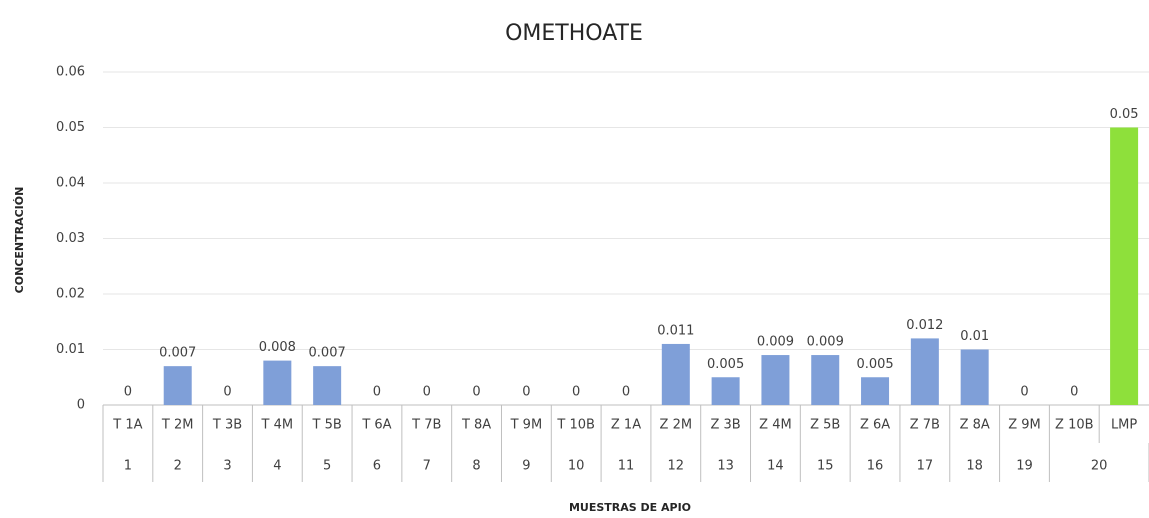 The width and height of the screenshot is (1149, 518). I want to click on x-tick-label: T 9M, so click(526, 425).